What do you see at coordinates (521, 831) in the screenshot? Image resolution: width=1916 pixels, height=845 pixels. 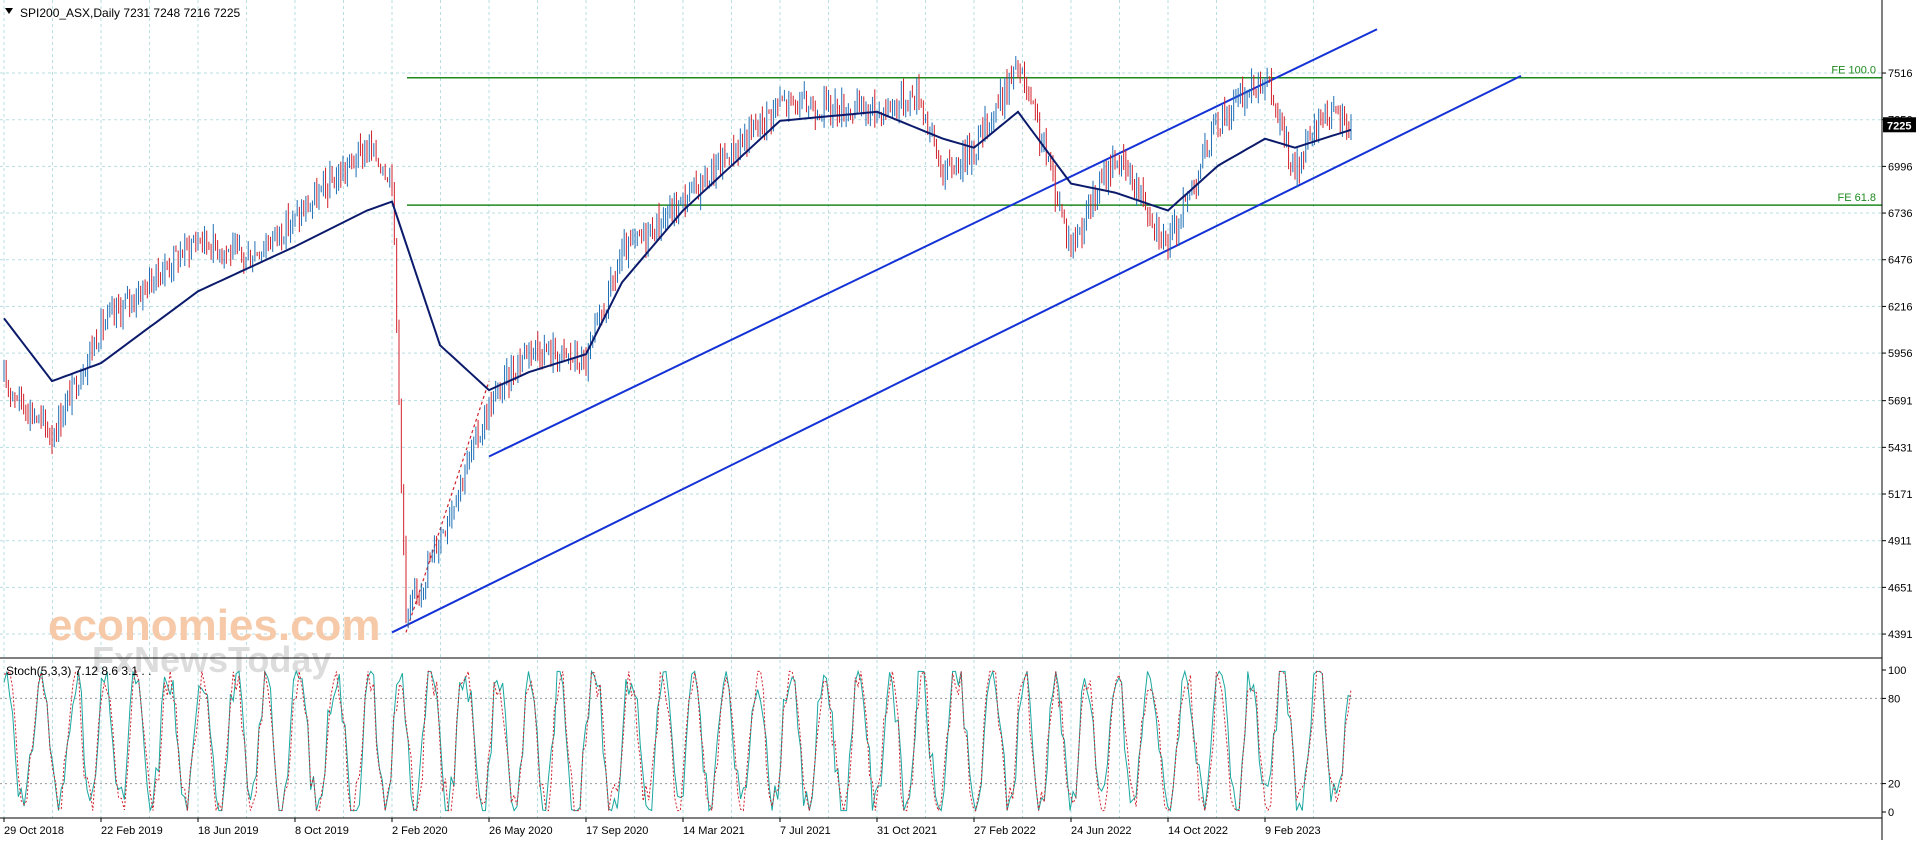 I see `x-tick-label-5: 26 May 2020` at bounding box center [521, 831].